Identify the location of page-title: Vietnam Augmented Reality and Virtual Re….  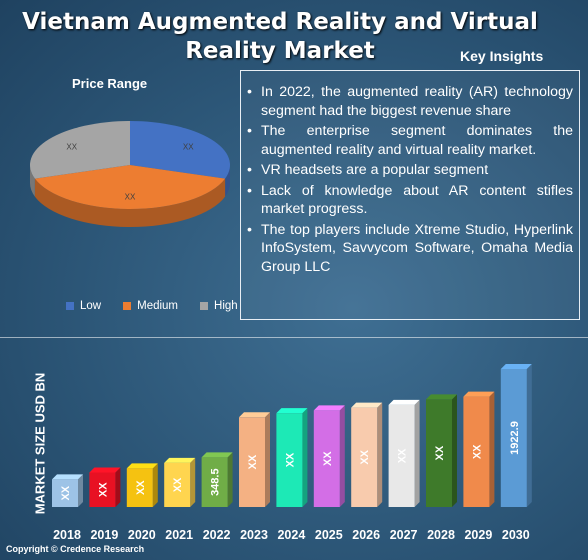
(280, 36).